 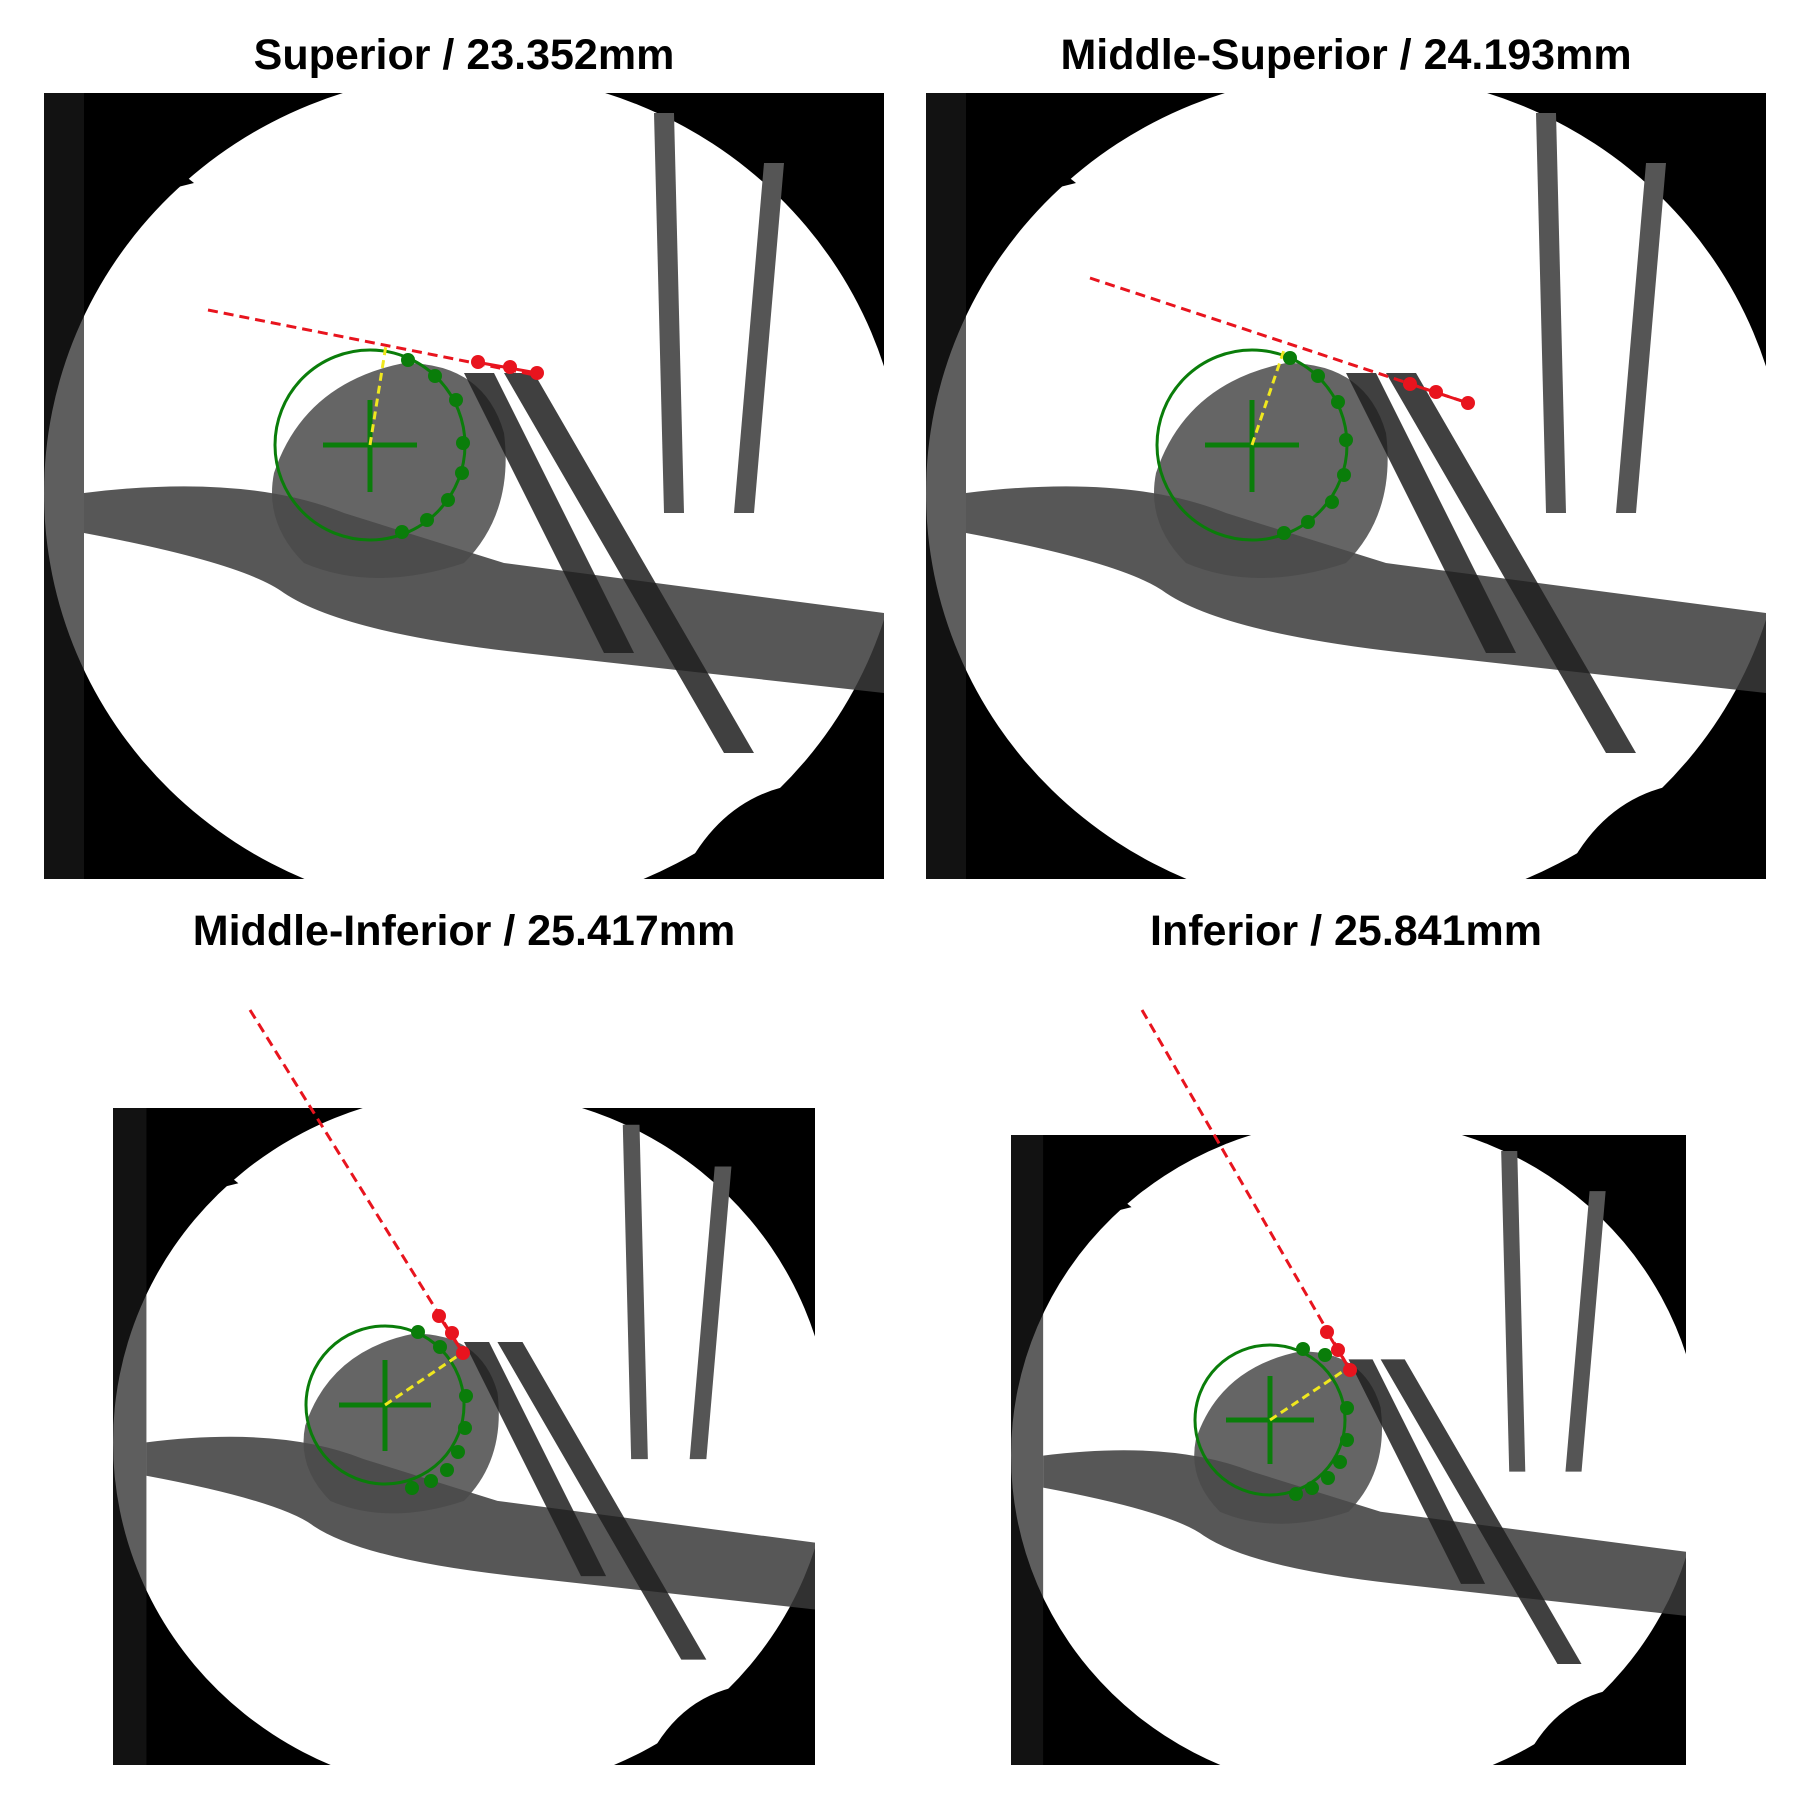 I want to click on panel-title-superior: Superior / 23.352mm, so click(x=464, y=55).